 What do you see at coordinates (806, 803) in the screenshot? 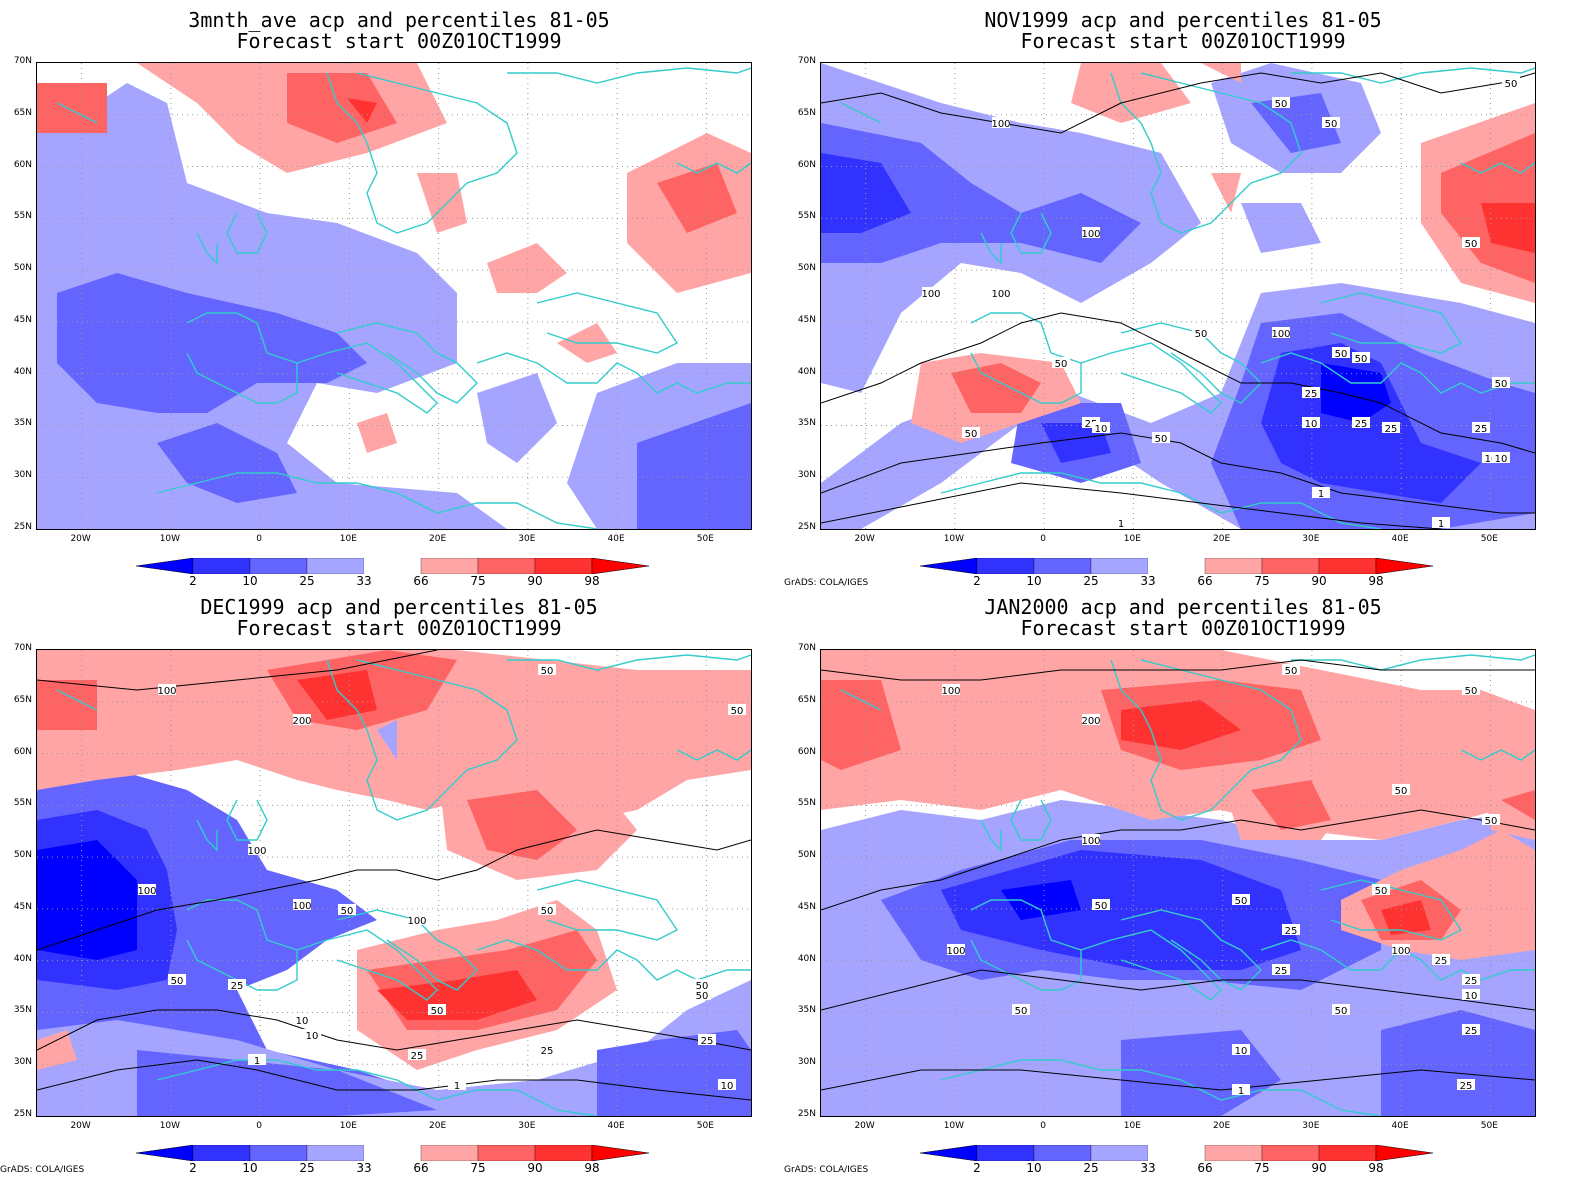
I see `lat-label: 55N` at bounding box center [806, 803].